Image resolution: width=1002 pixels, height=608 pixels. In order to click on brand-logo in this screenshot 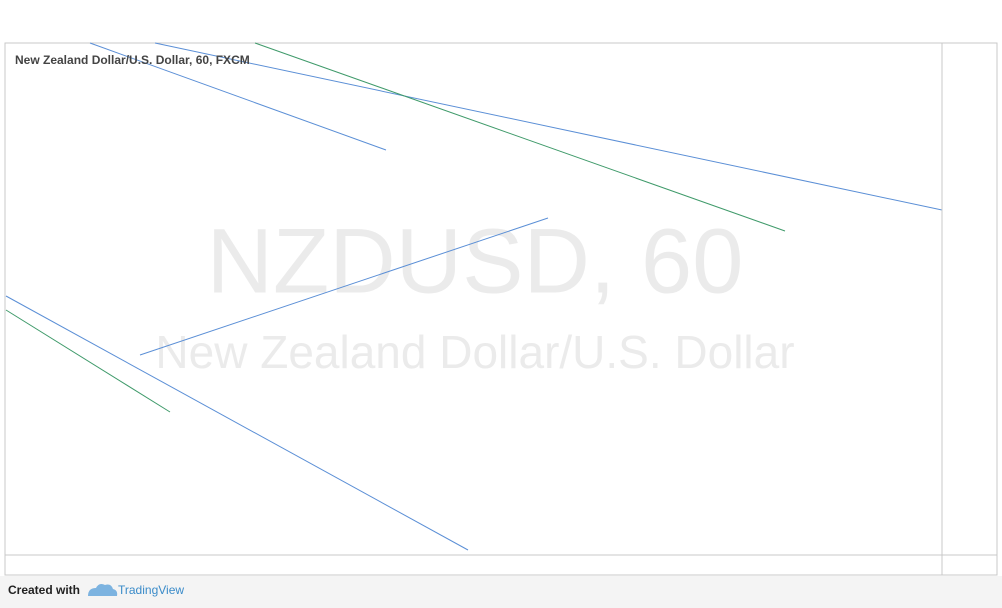, I will do `click(103, 590)`.